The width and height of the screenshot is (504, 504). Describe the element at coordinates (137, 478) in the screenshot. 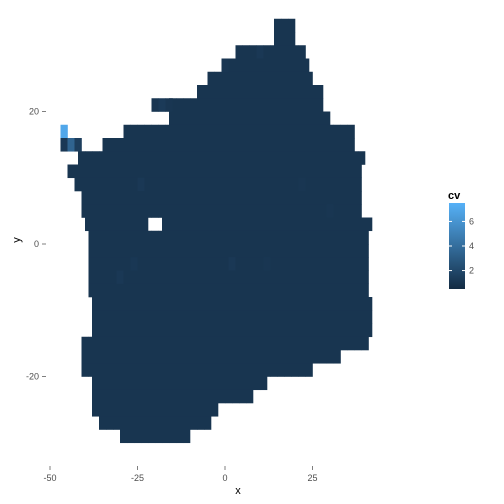

I see `x-tick-label: -25` at that location.